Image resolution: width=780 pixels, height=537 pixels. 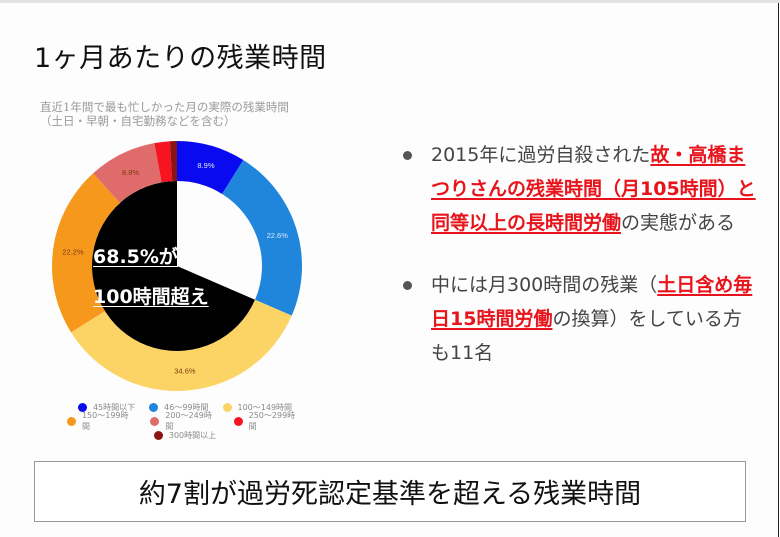 I want to click on legend-item: 46〜99時間, so click(x=179, y=407).